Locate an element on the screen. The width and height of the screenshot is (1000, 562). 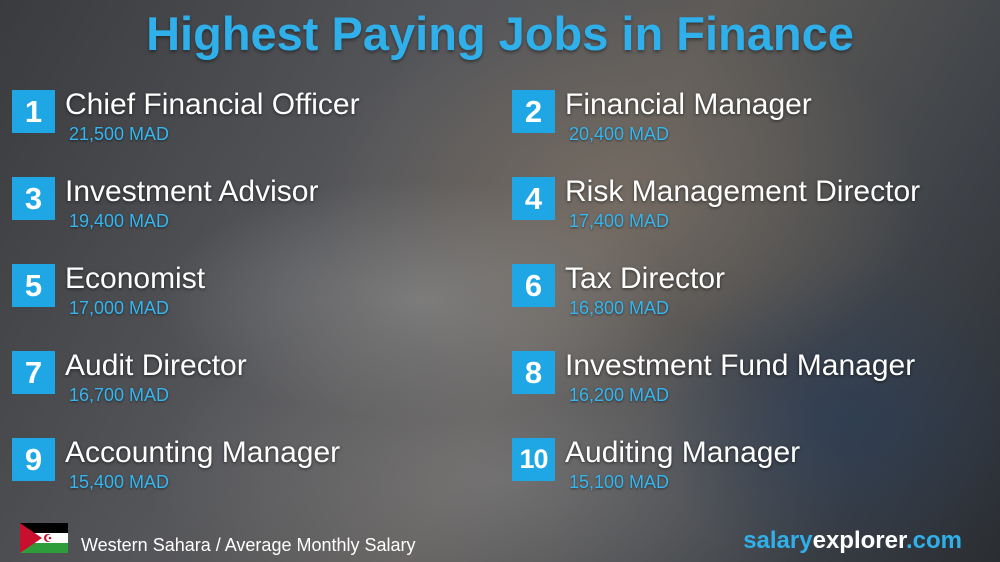
job-salary: 15,400 MAD is located at coordinates (119, 482).